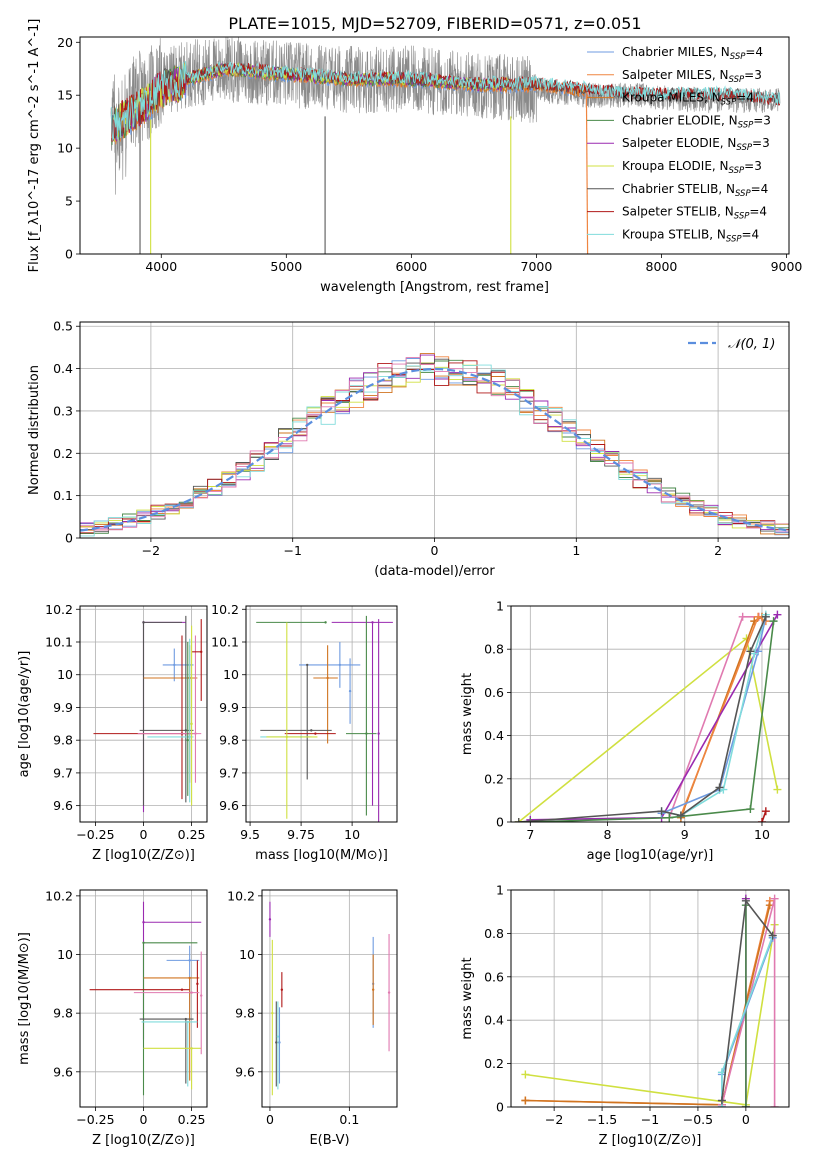 This screenshot has width=819, height=1170. I want to click on spectrum-spike, so click(587, 174).